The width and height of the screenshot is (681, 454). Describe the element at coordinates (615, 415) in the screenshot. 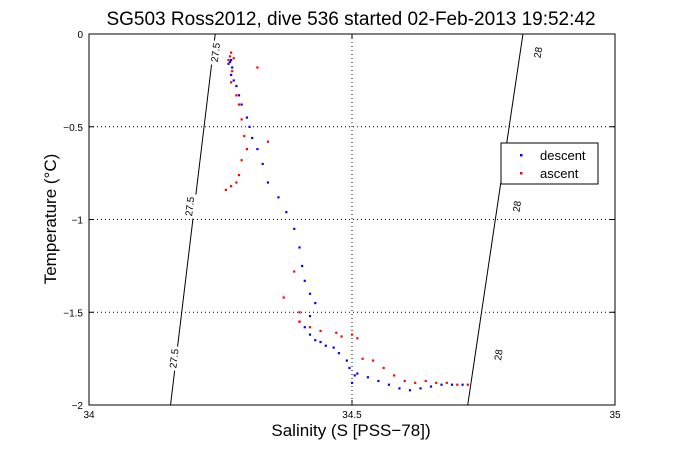

I see `x-tick-label: 35` at that location.